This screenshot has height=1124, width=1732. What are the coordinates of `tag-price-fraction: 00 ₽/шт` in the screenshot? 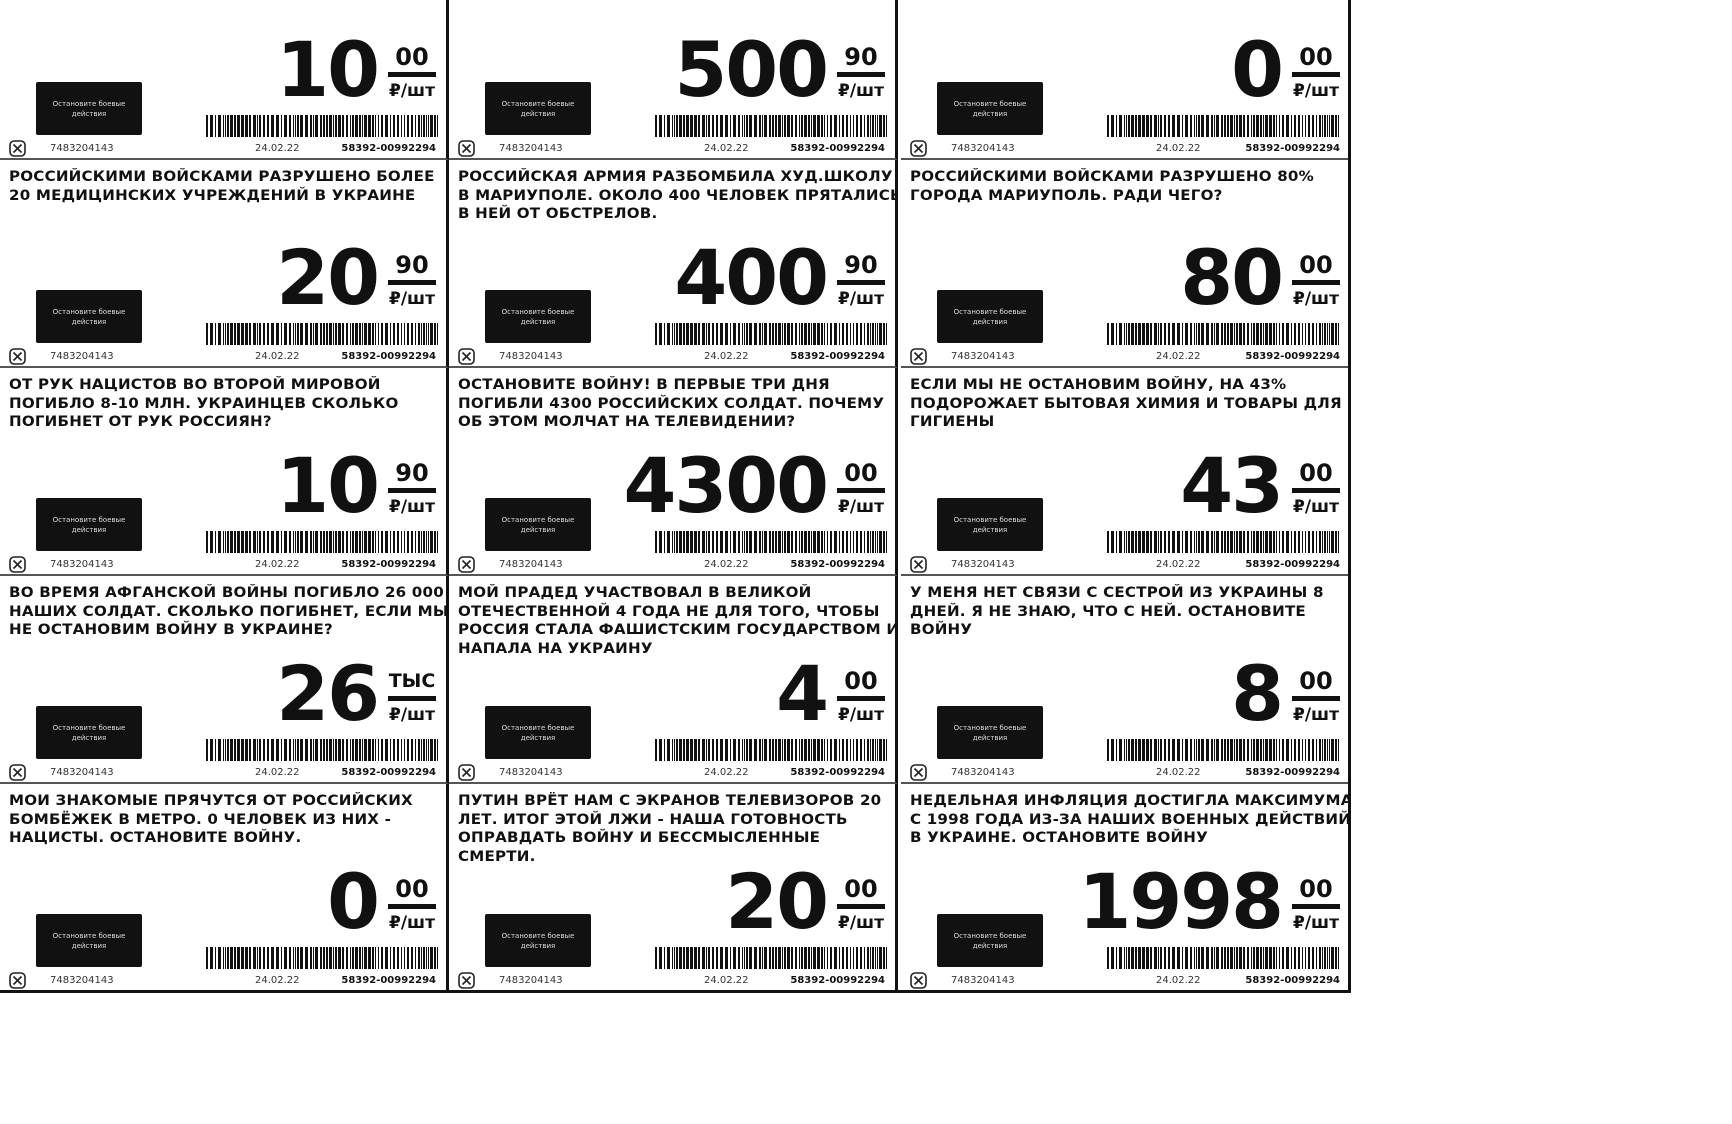 It's located at (412, 72).